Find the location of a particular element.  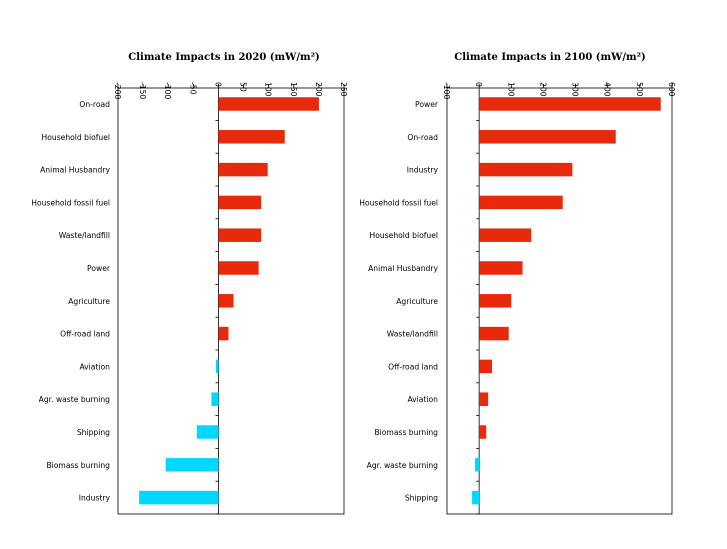

x-tick-label: -50 is located at coordinates (192, 88).